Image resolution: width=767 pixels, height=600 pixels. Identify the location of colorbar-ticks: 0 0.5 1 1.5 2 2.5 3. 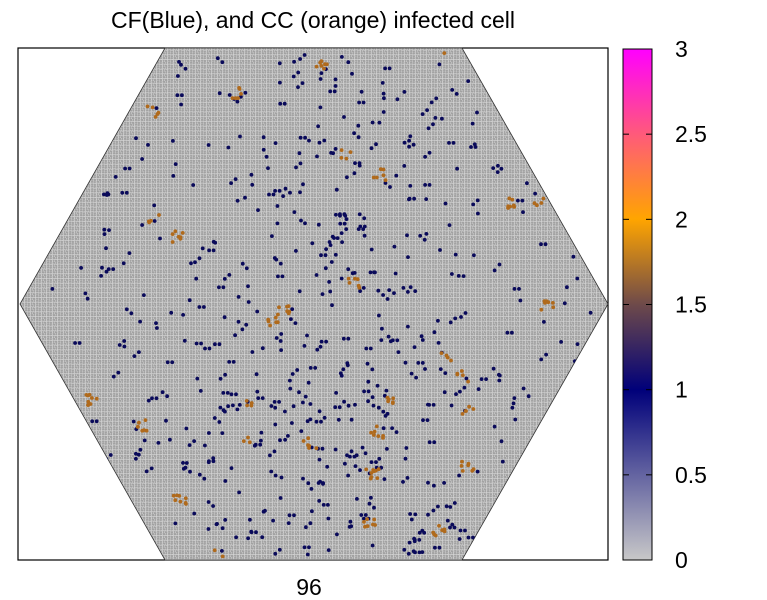
(665, 304).